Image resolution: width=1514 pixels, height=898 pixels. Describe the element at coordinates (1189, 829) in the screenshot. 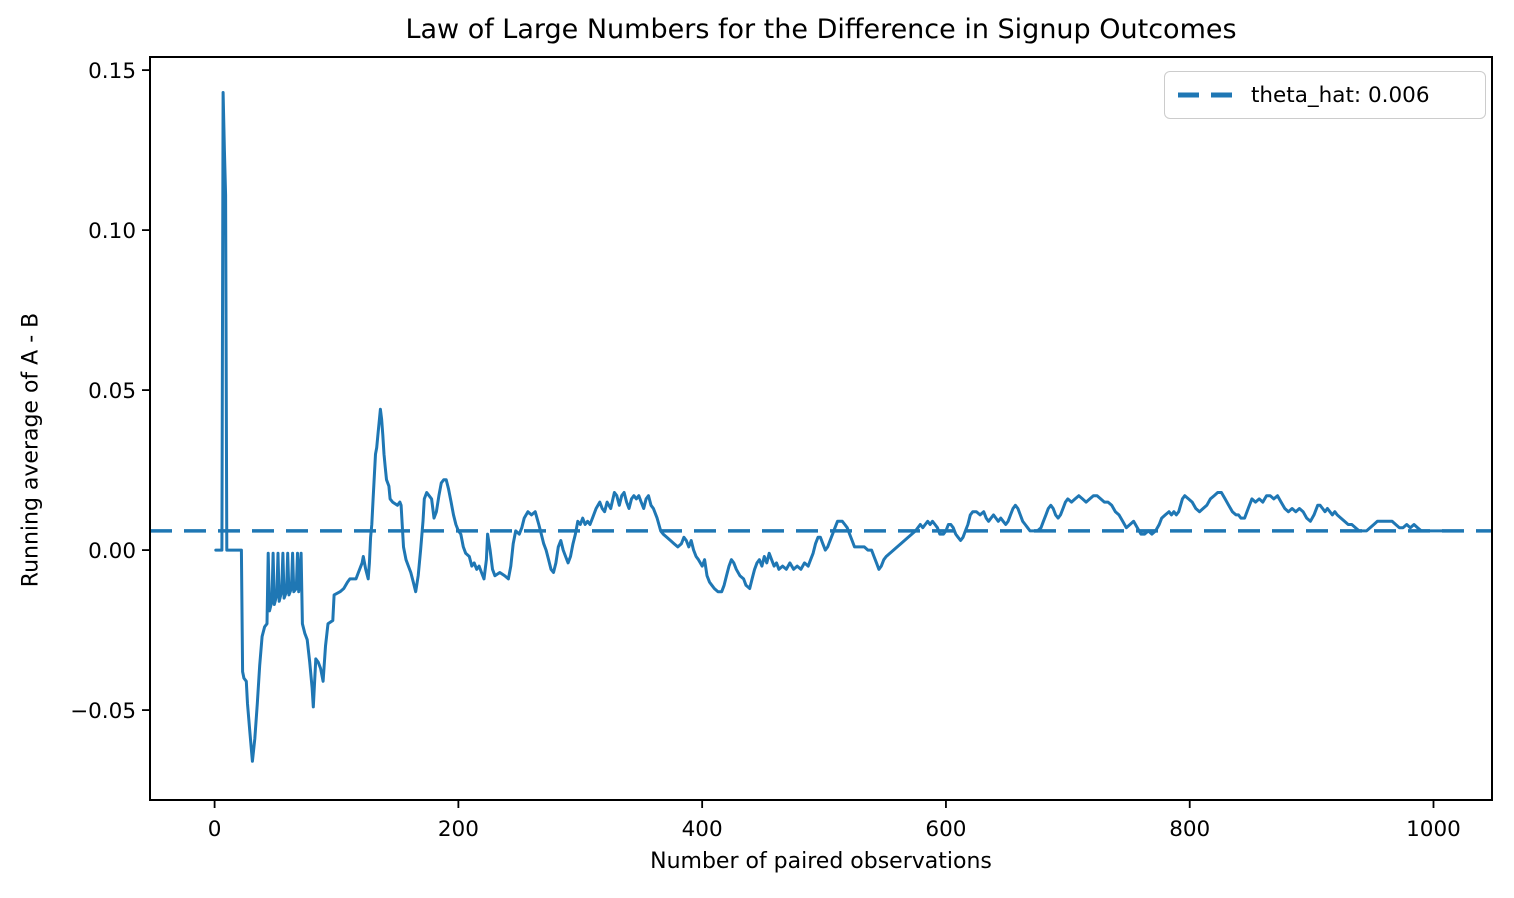

I see `x-tick-label: 800` at that location.